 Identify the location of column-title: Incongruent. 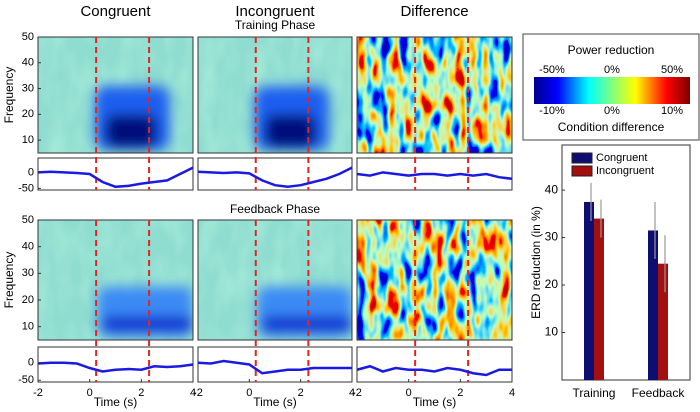
(275, 11).